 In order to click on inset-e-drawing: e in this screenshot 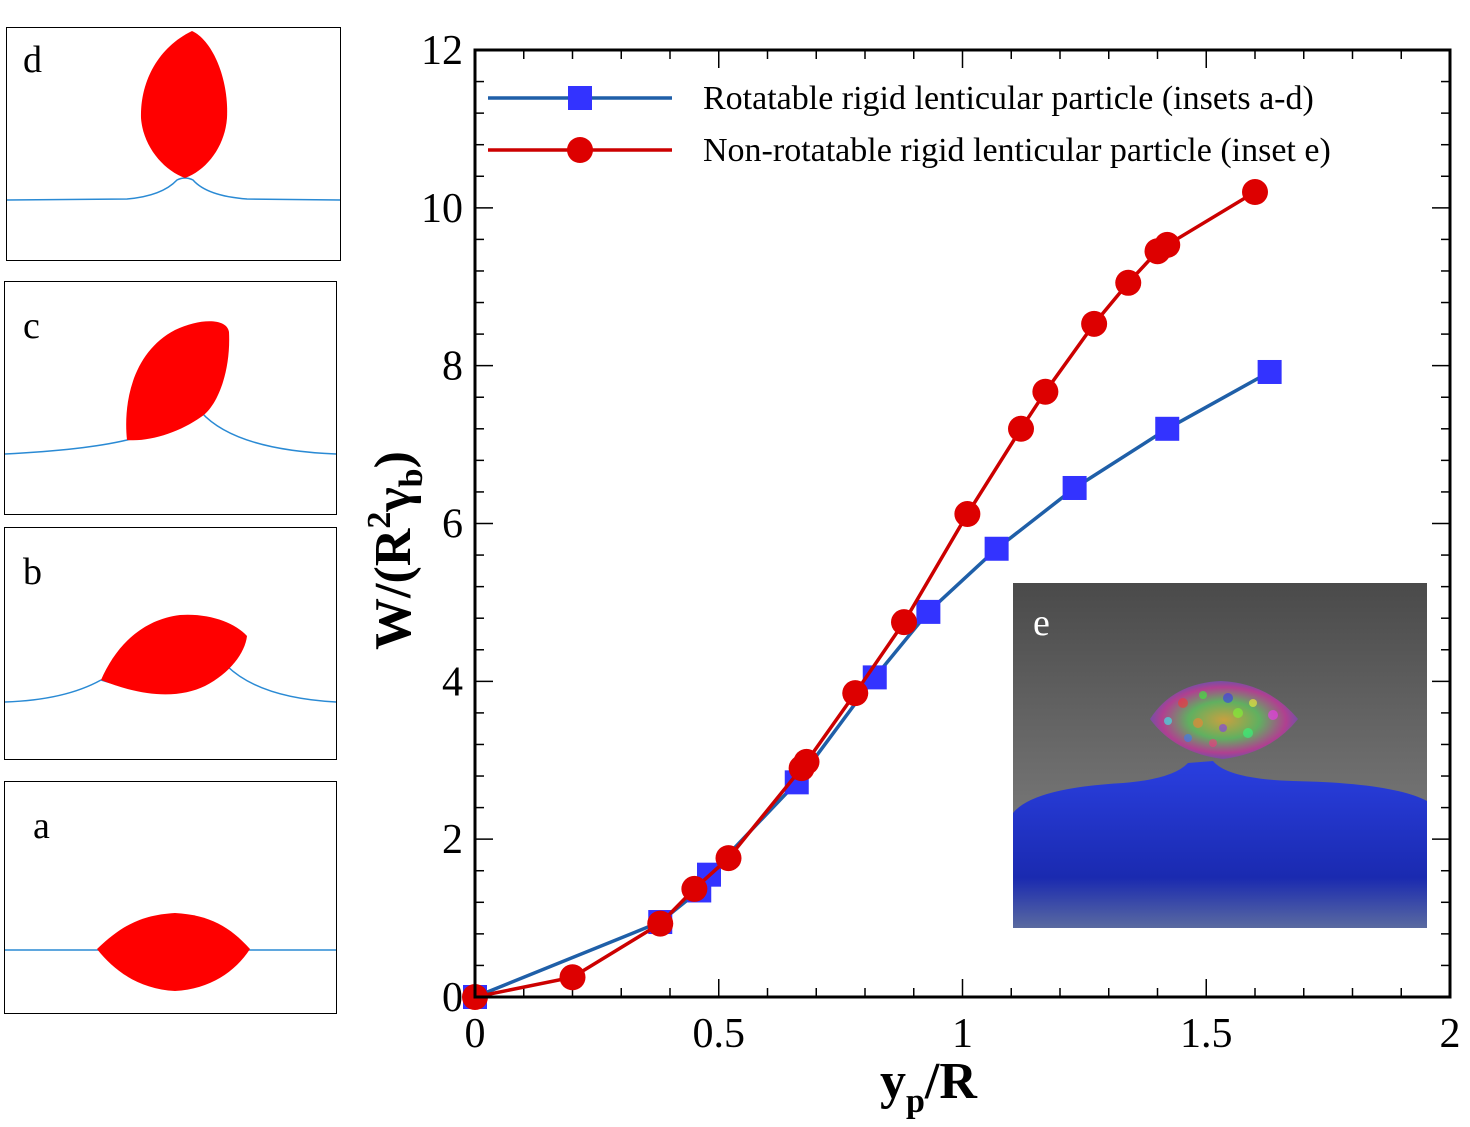, I will do `click(1220, 755)`.